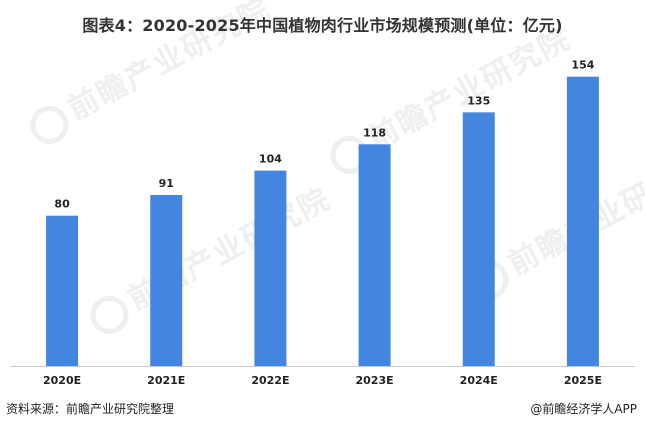  I want to click on chart-title: 图表4：2020-2025年中国植物肉行业市场规模预测(单位：亿元), so click(322, 25).